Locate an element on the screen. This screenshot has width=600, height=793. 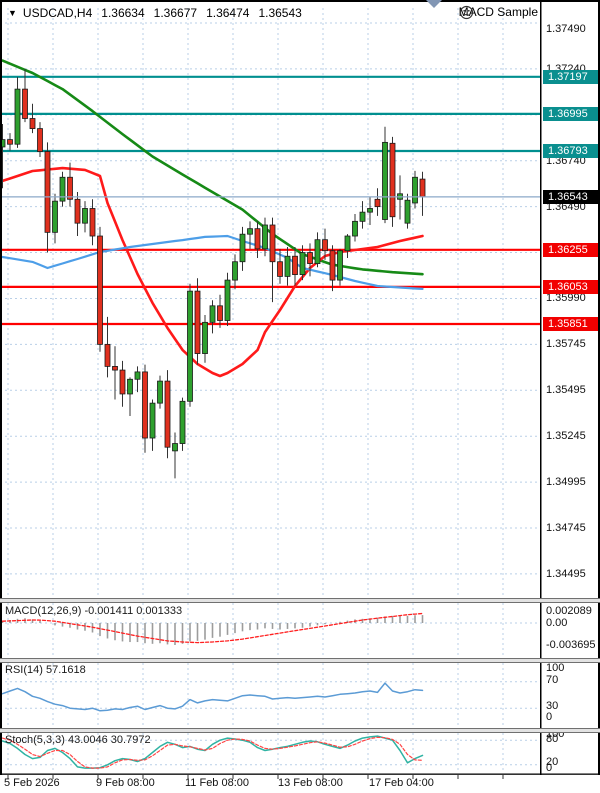
ma-blue is located at coordinates (212, 262).